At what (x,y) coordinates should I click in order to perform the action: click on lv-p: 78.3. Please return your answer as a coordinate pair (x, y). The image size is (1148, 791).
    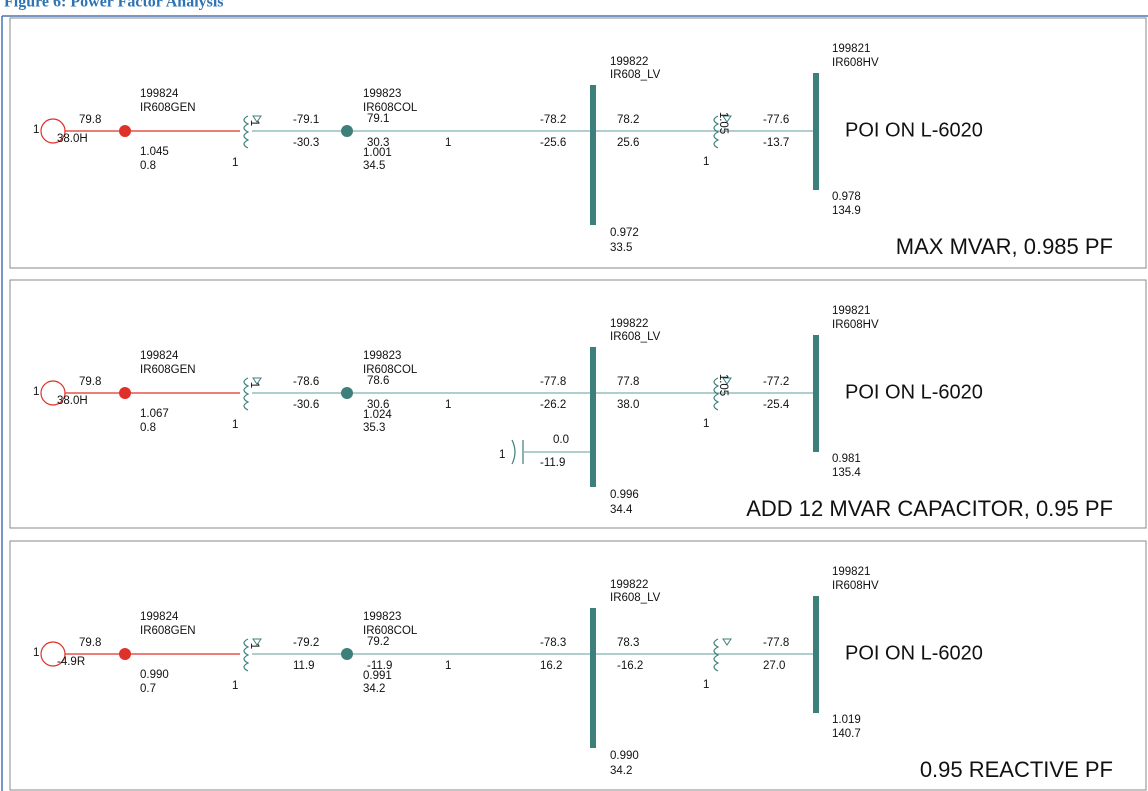
    Looking at the image, I should click on (628, 643).